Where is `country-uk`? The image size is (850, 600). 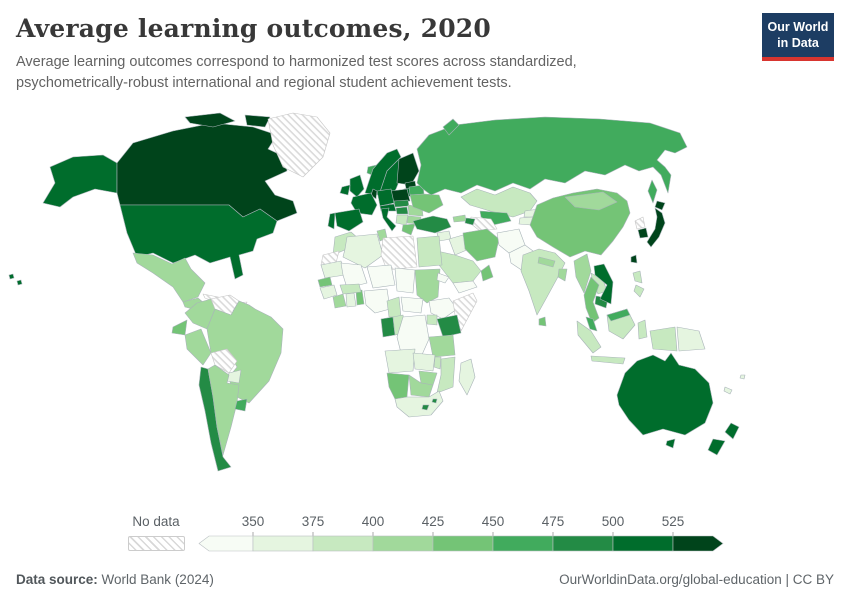
country-uk is located at coordinates (357, 186).